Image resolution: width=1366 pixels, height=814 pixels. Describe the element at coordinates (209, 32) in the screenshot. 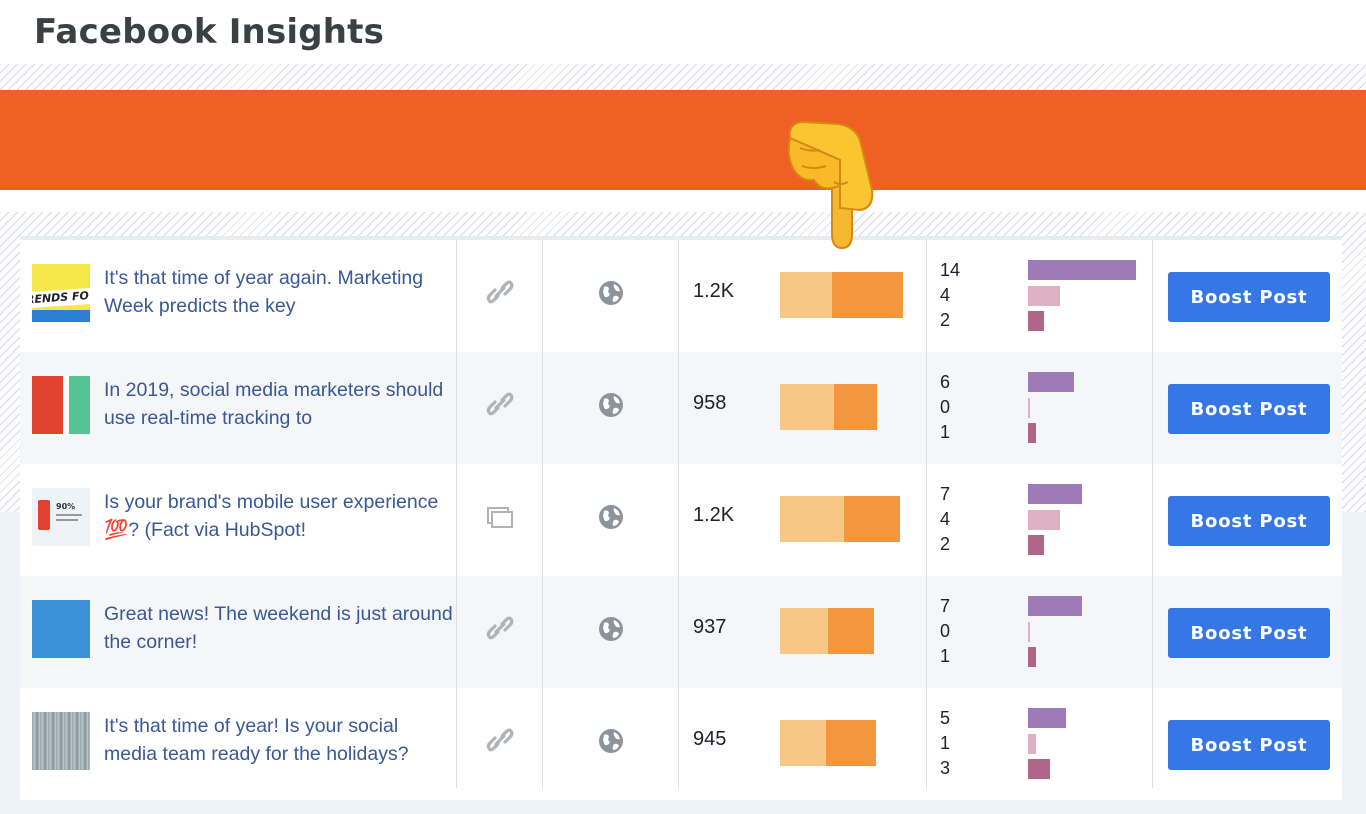

I see `page-title: Facebook Insights` at that location.